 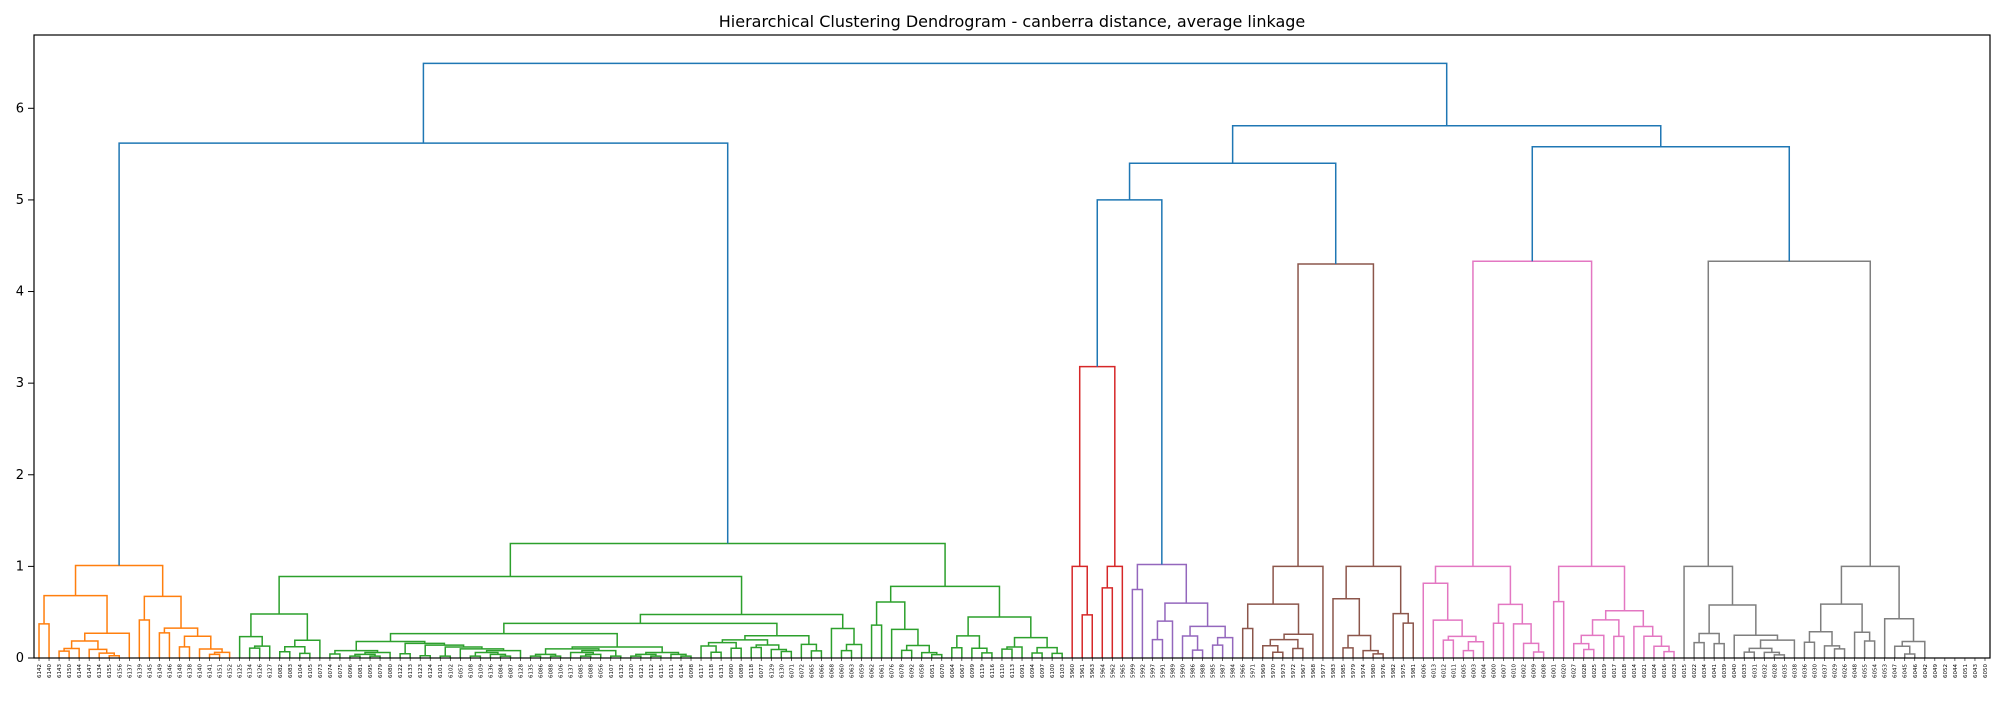 I want to click on leaf-label: 6087, so click(x=511, y=671).